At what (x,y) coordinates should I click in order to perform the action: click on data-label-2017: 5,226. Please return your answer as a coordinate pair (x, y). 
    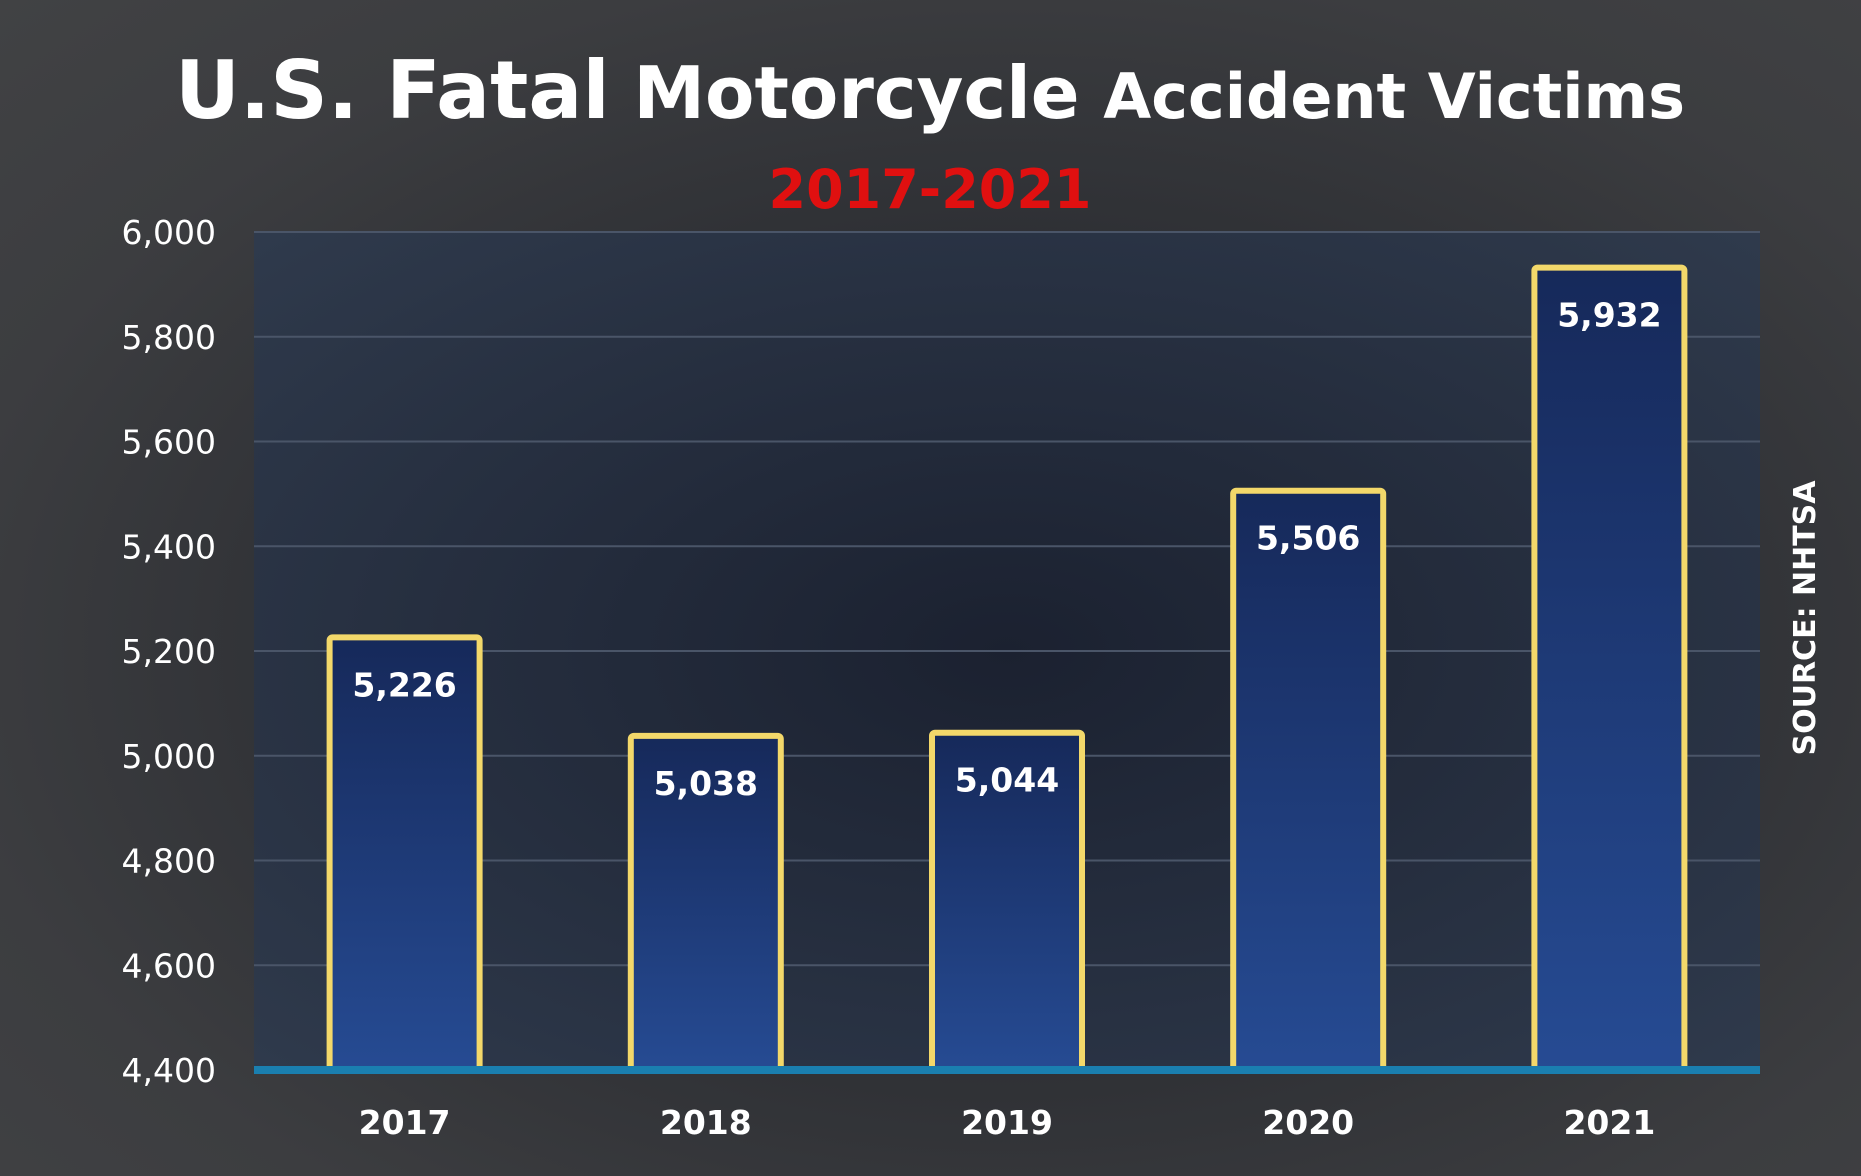
    Looking at the image, I should click on (404, 684).